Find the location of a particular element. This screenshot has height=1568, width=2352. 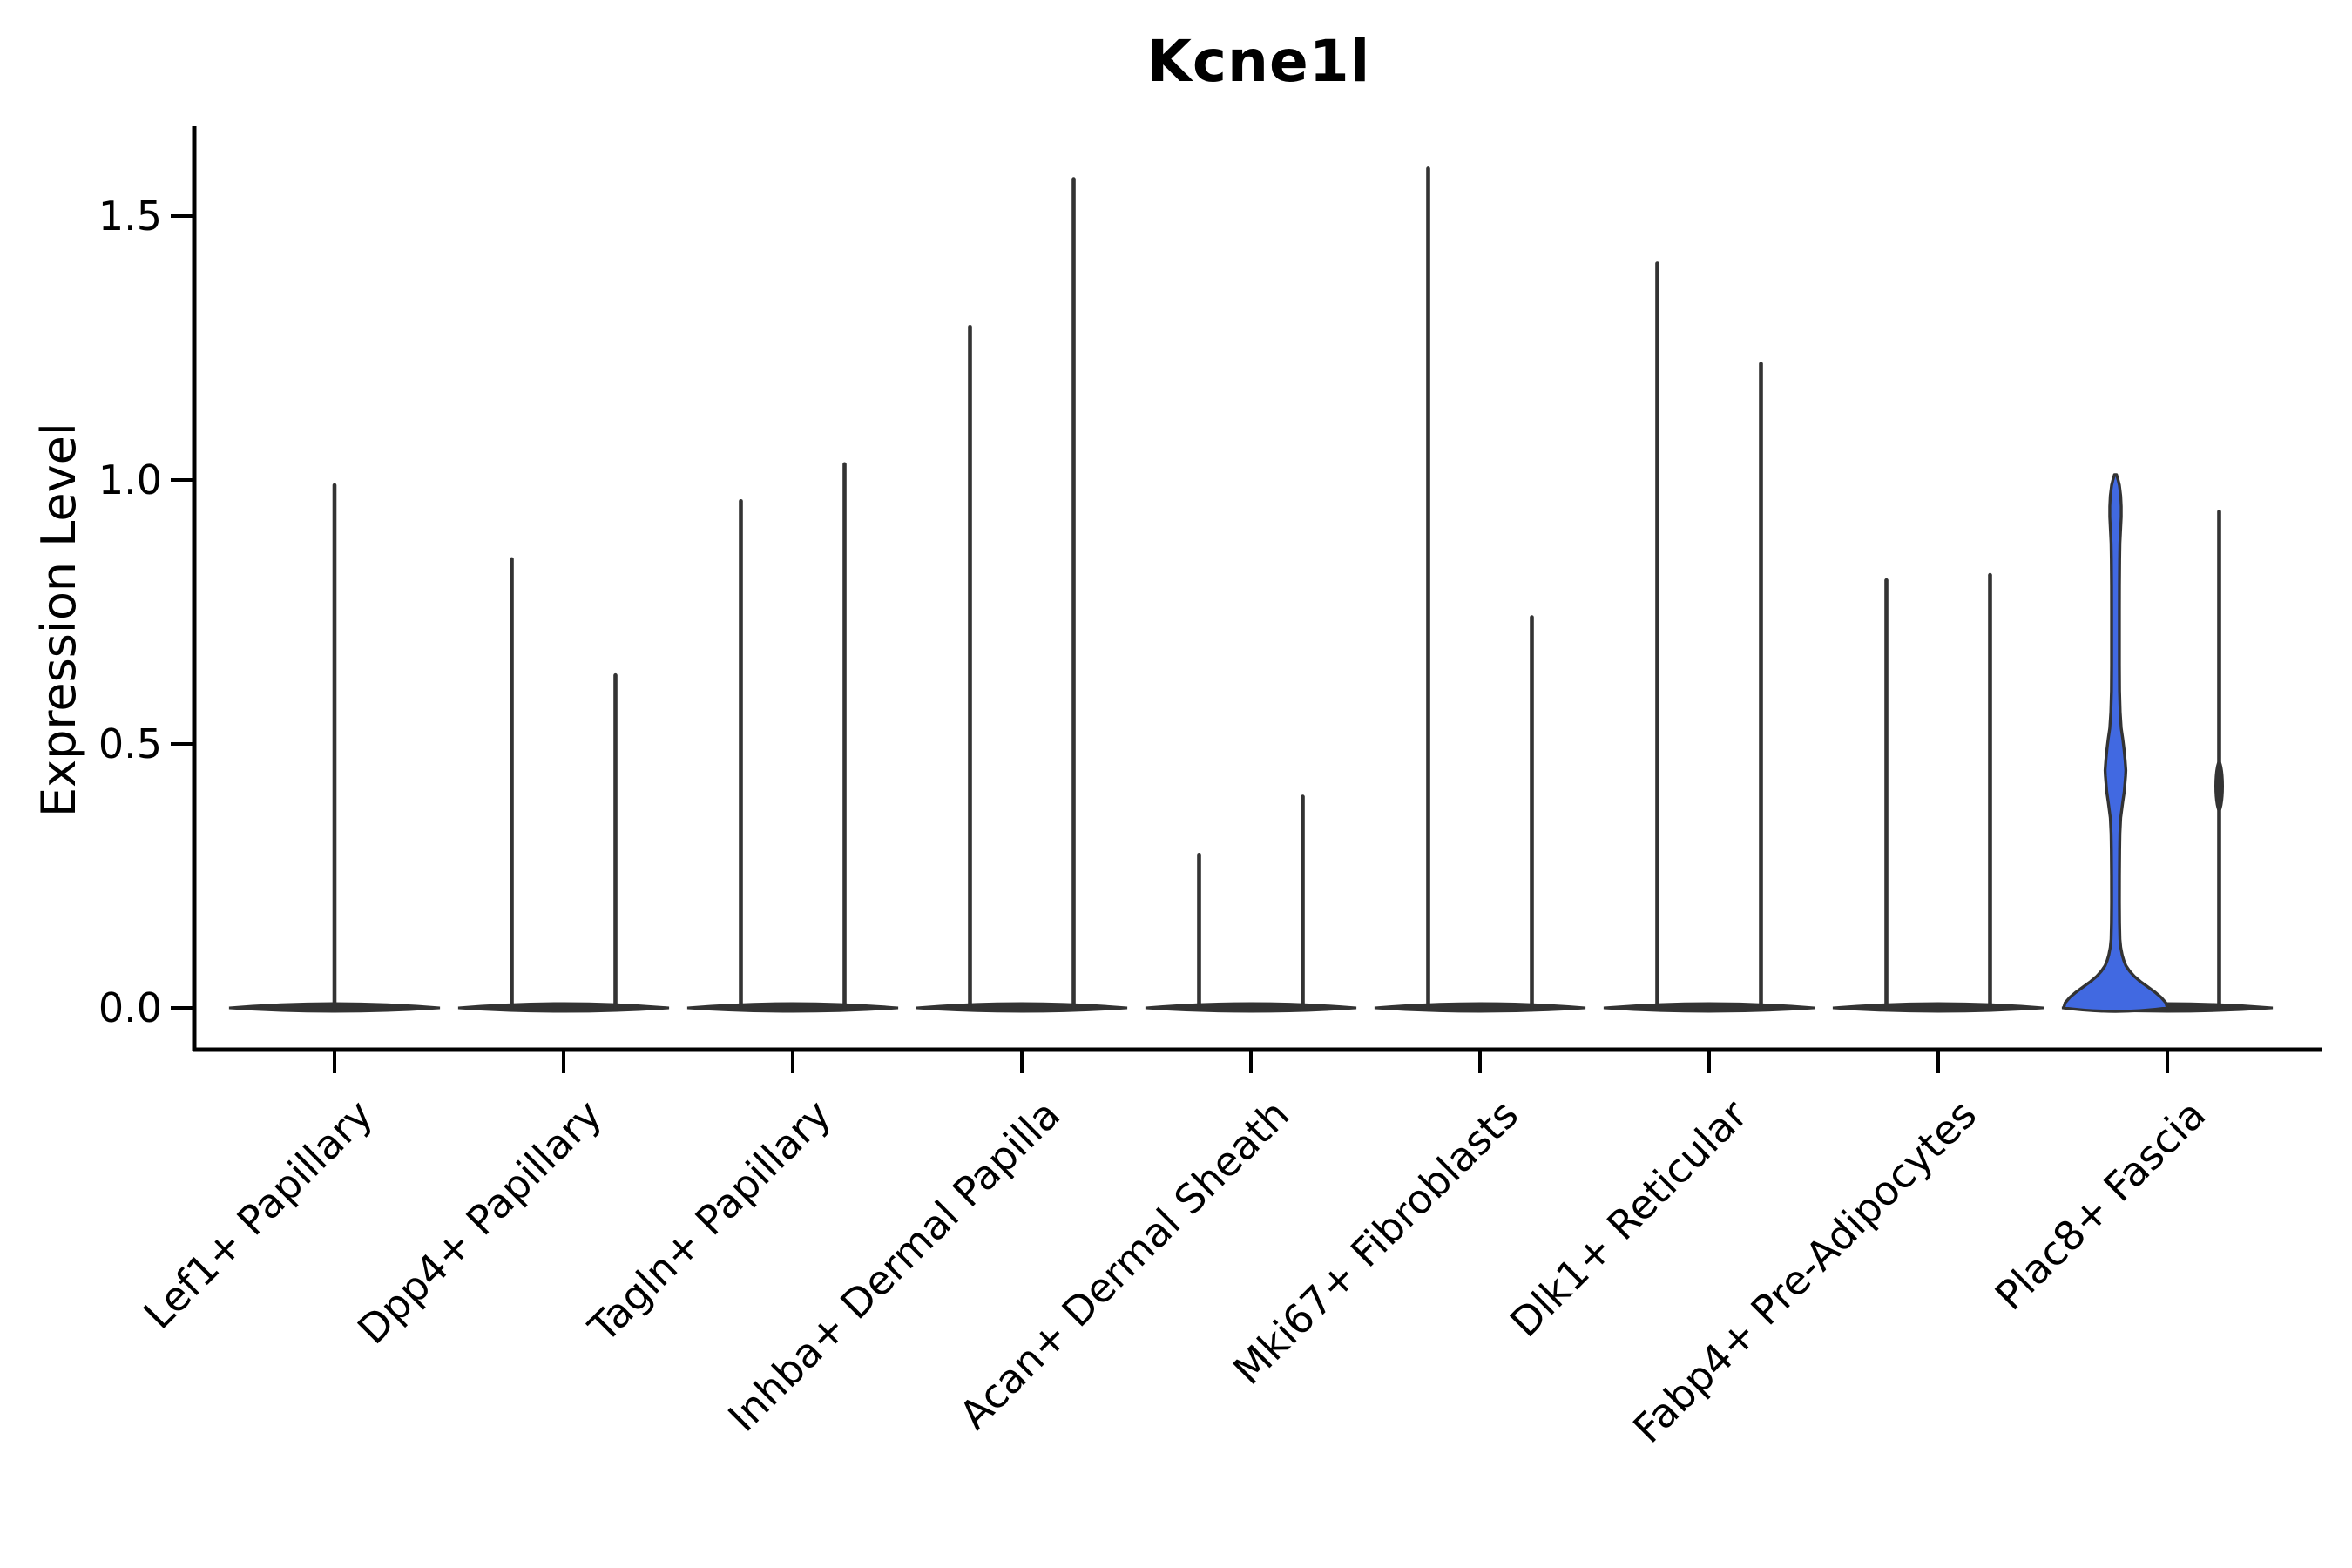

y-tick-label: 1.5 is located at coordinates (130, 216).